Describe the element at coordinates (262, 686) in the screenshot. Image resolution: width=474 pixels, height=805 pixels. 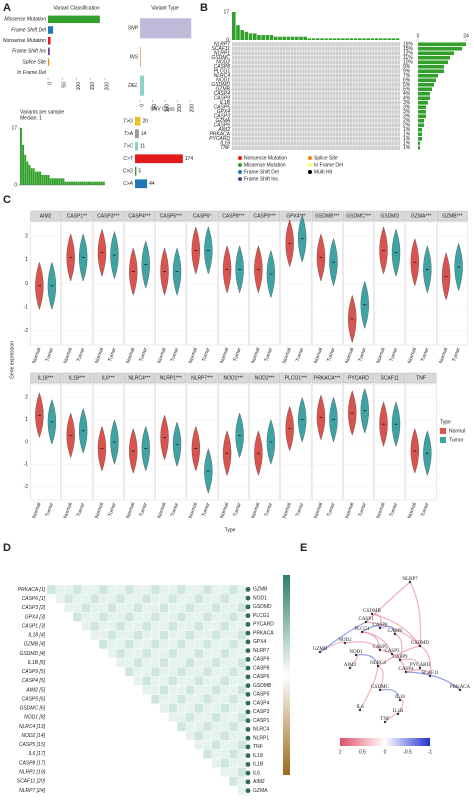
I see `right-label: GSDMB` at that location.